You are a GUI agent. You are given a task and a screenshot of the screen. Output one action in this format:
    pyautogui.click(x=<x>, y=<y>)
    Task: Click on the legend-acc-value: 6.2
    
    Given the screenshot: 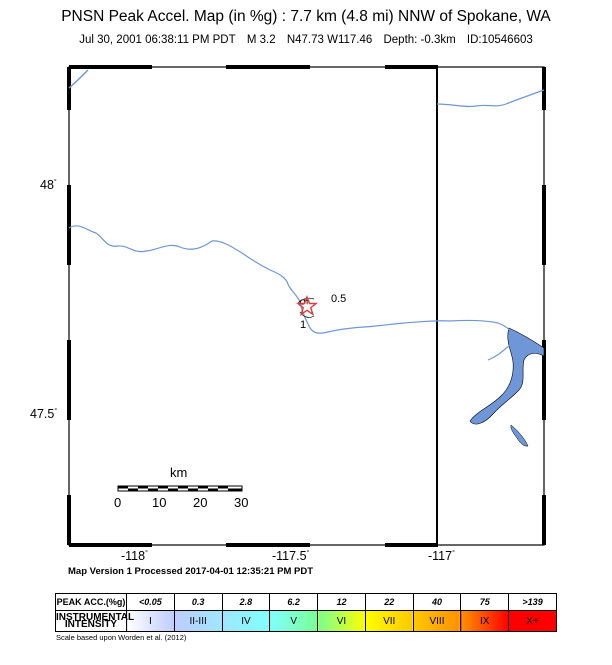 What is the action you would take?
    pyautogui.click(x=294, y=602)
    